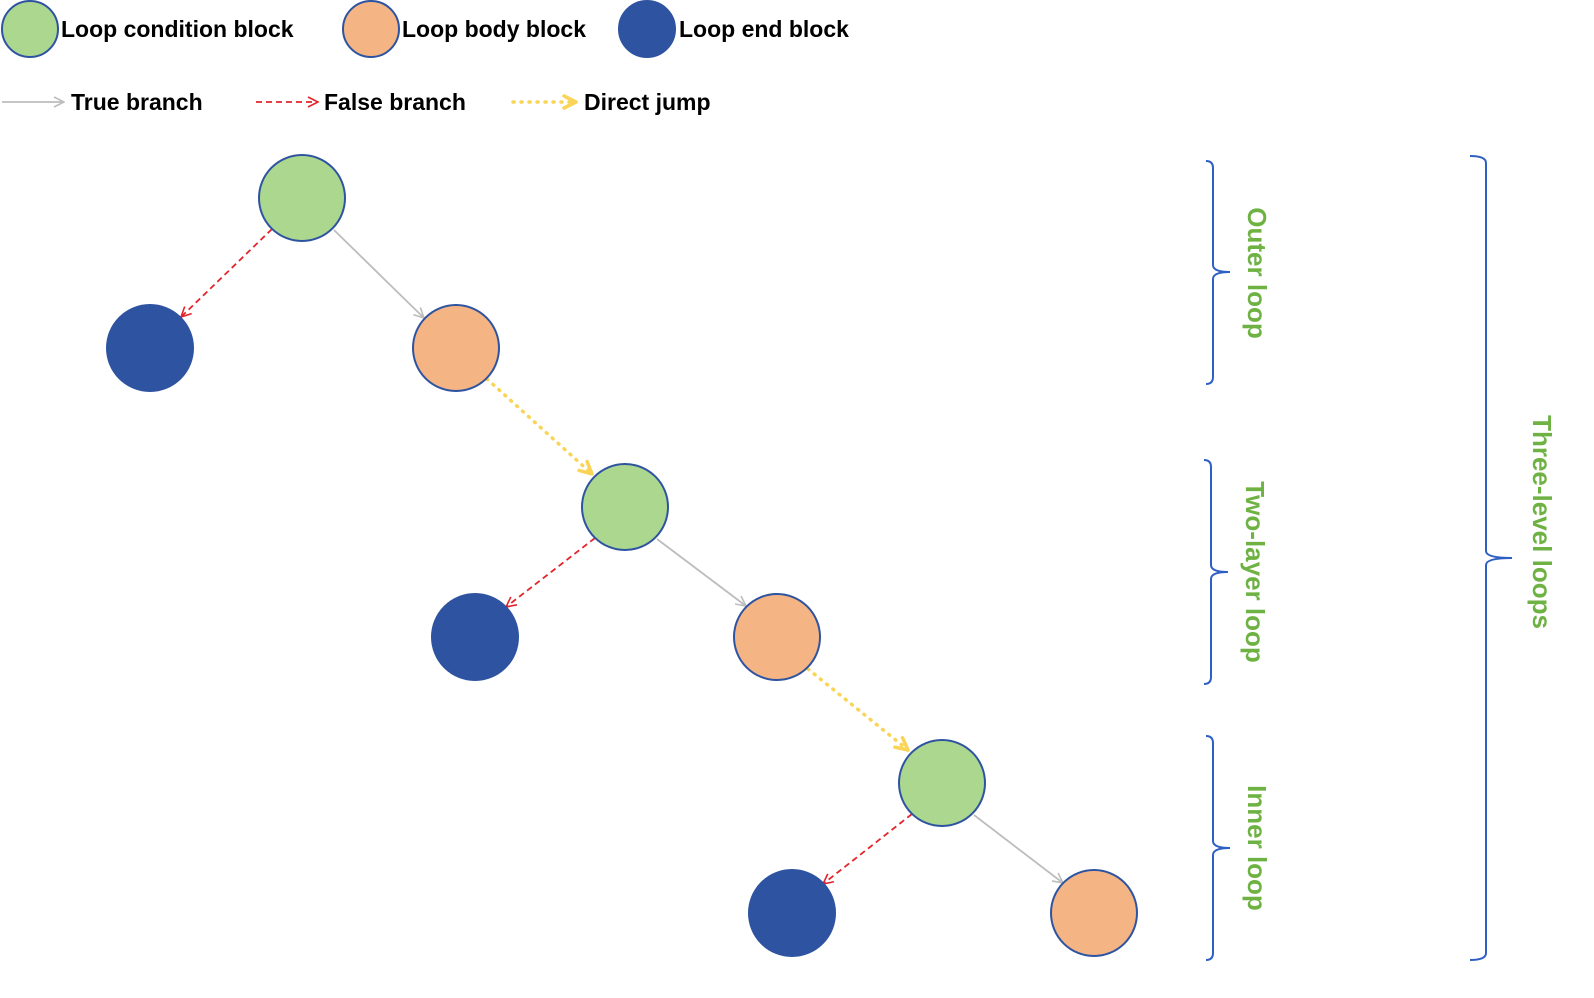 The width and height of the screenshot is (1594, 998). What do you see at coordinates (647, 102) in the screenshot?
I see `legend-jump-label: Direct jump` at bounding box center [647, 102].